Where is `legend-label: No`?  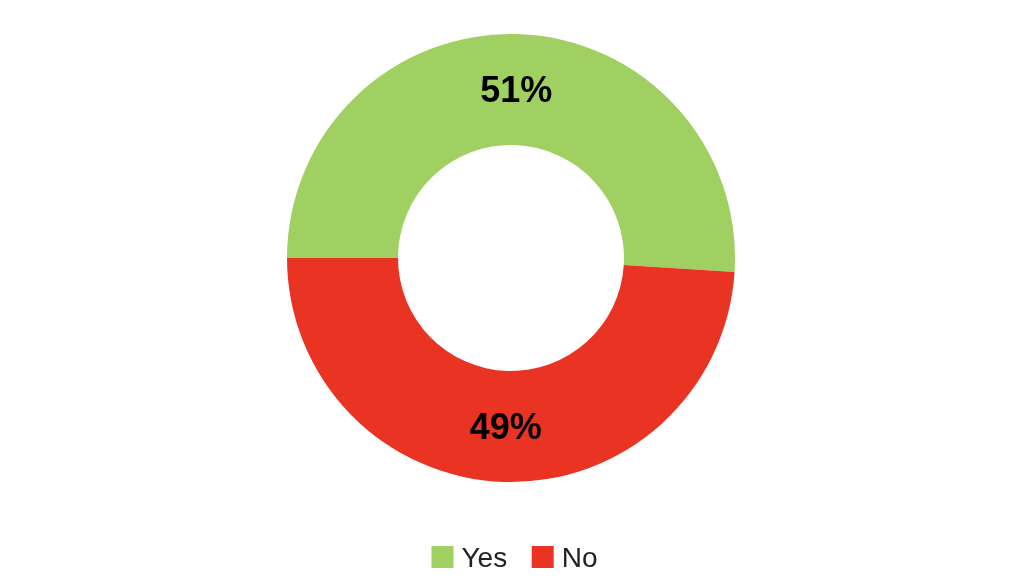
legend-label: No is located at coordinates (579, 557).